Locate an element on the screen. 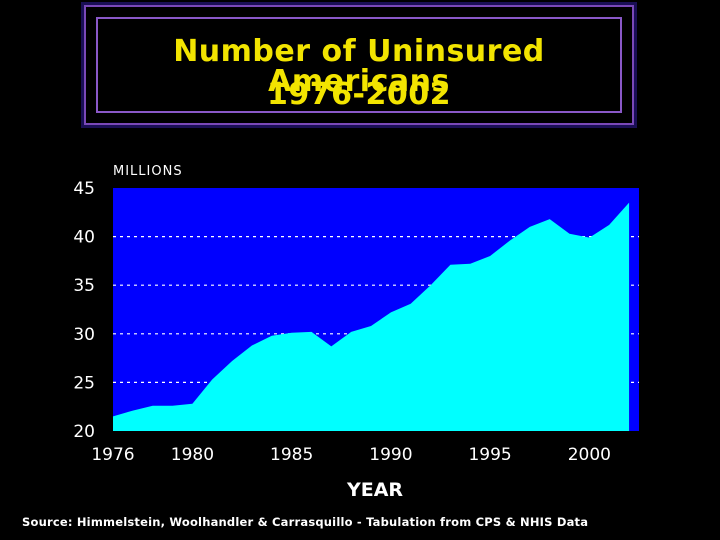 The image size is (720, 540). y-tick-label: 40 is located at coordinates (84, 238).